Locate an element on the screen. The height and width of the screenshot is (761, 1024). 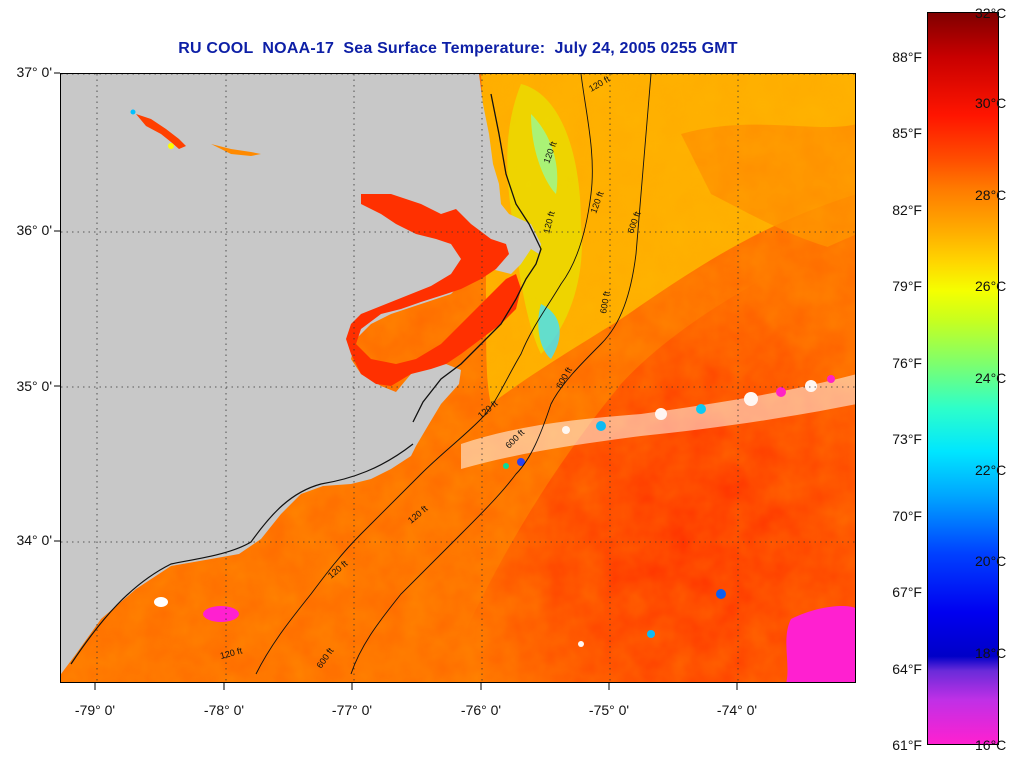
colorbar-c-label: 32°C is located at coordinates (991, 13).